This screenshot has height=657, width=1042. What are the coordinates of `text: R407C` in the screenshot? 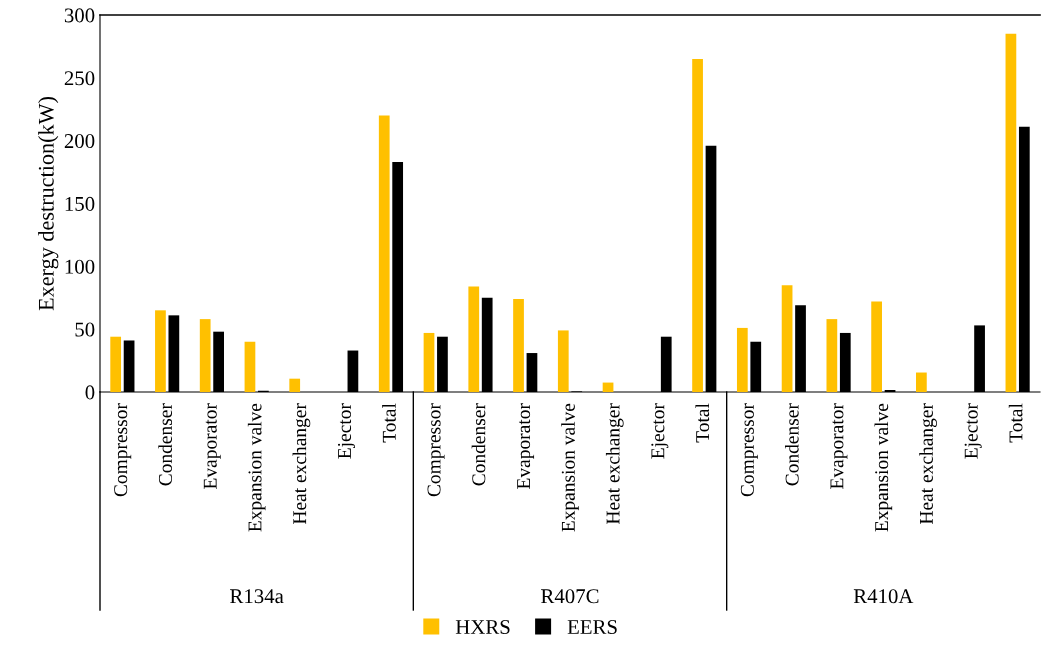 It's located at (570, 596).